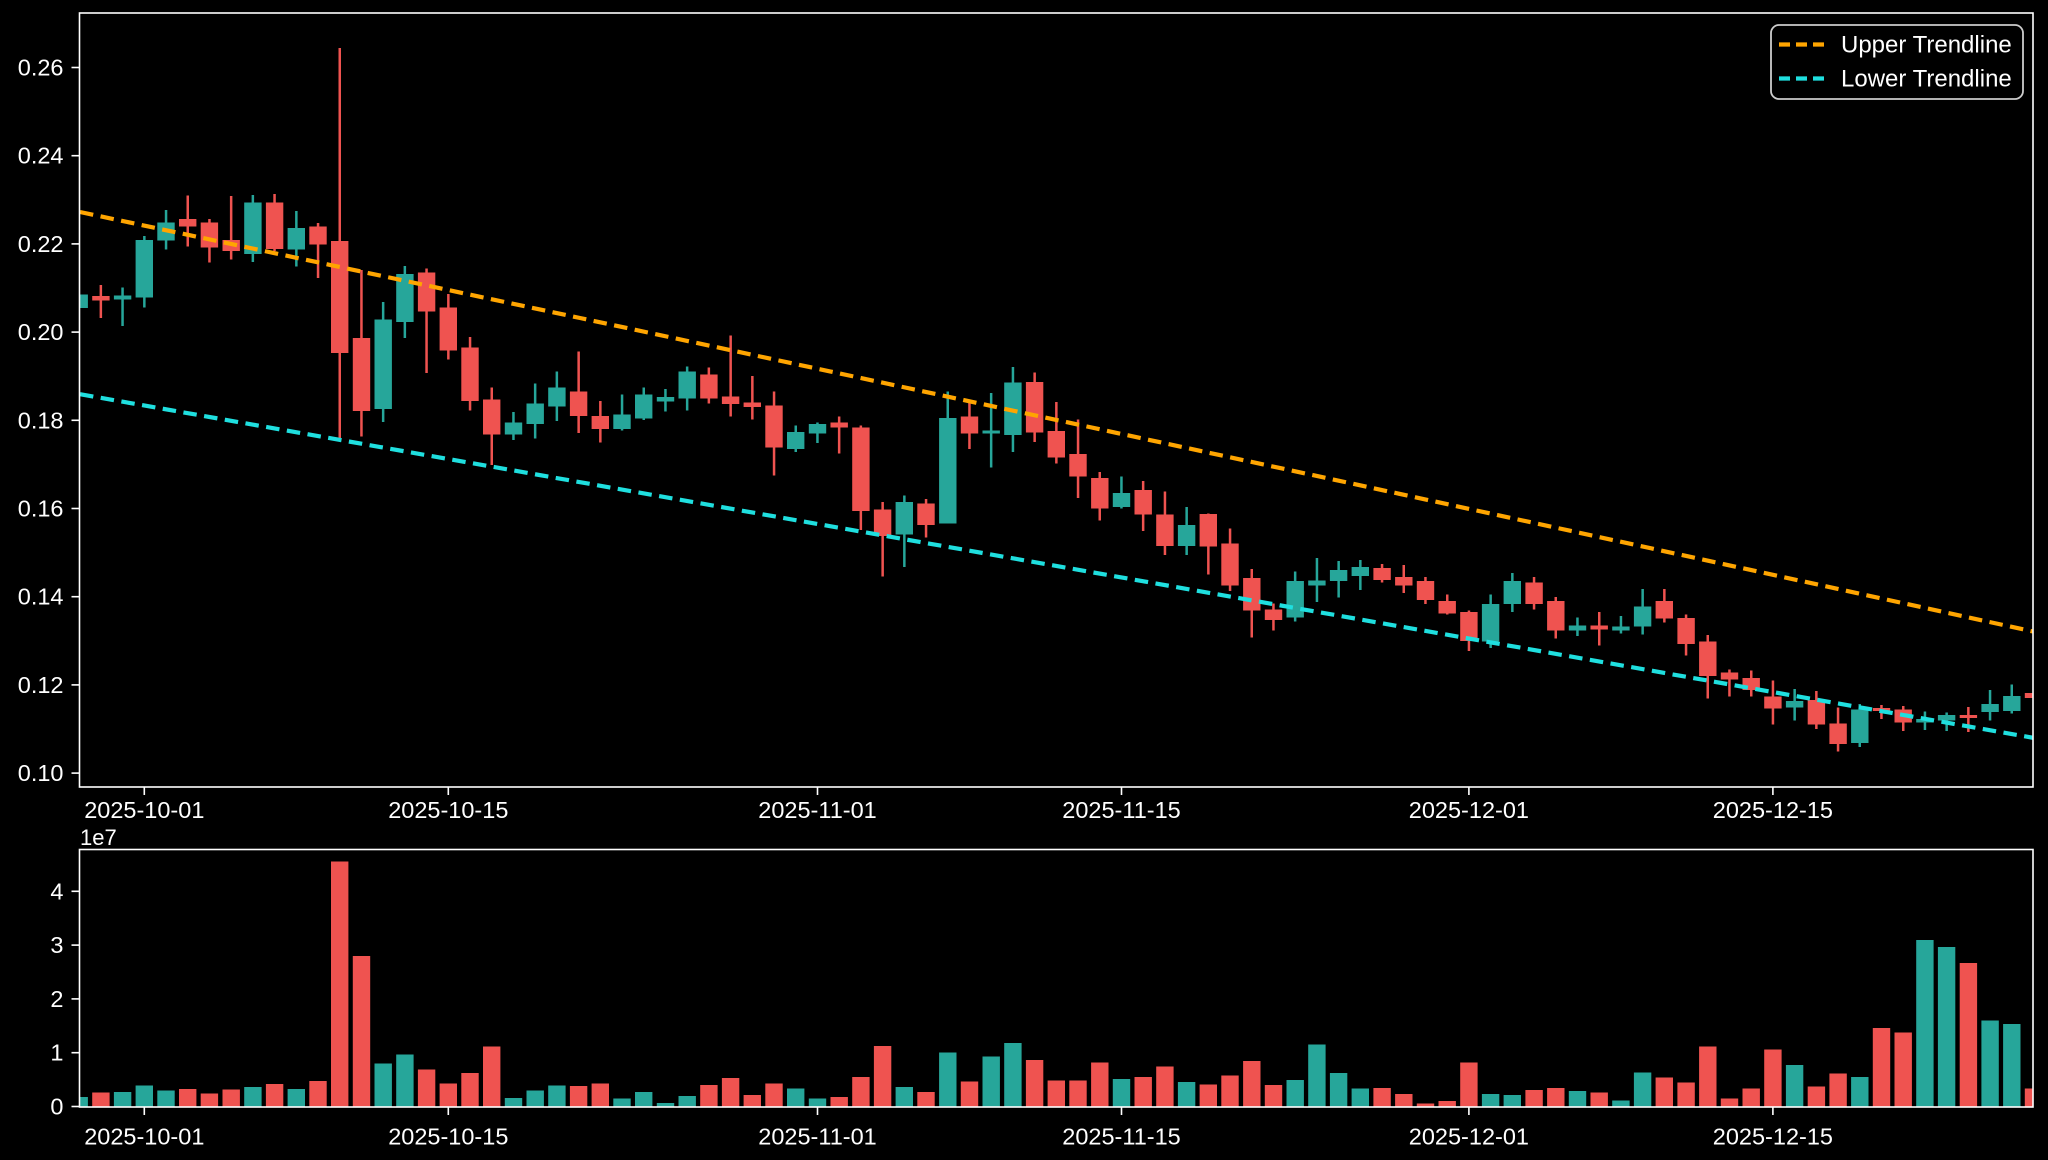  Describe the element at coordinates (41, 509) in the screenshot. I see `svg-text: 0.16` at that location.